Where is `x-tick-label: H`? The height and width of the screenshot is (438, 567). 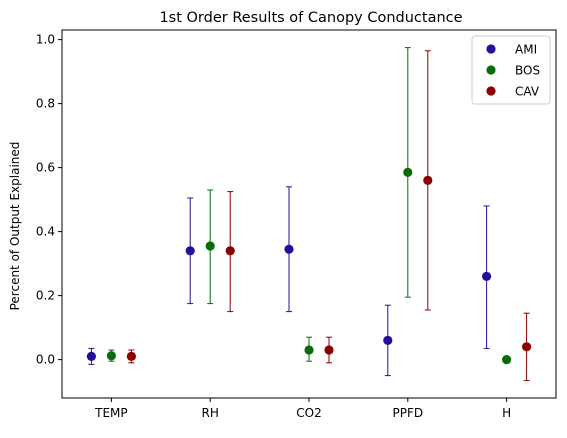
x-tick-label: H is located at coordinates (506, 413).